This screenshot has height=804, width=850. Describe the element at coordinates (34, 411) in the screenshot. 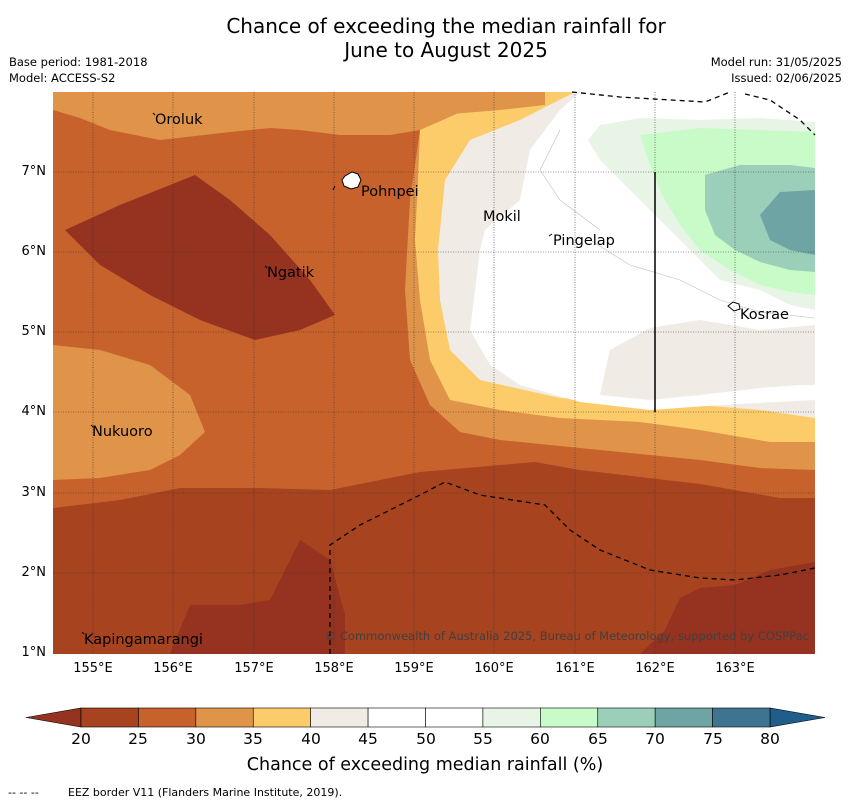

I see `lat-label-4n: 4°N` at that location.